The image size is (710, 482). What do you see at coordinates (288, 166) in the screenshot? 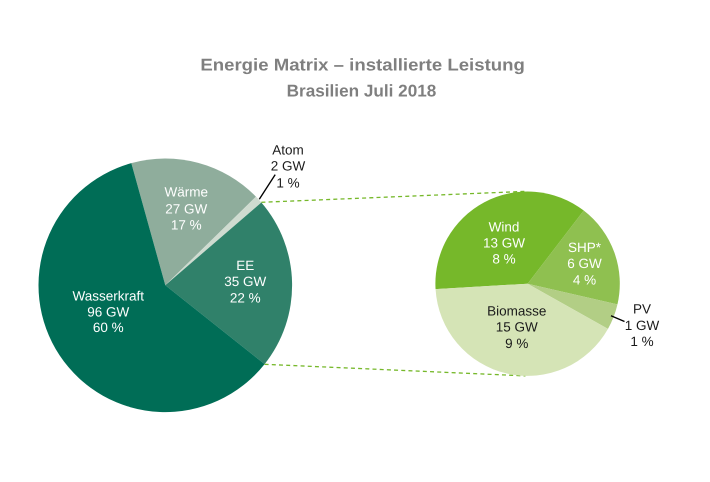
I see `svg-text: 2 GW` at bounding box center [288, 166].